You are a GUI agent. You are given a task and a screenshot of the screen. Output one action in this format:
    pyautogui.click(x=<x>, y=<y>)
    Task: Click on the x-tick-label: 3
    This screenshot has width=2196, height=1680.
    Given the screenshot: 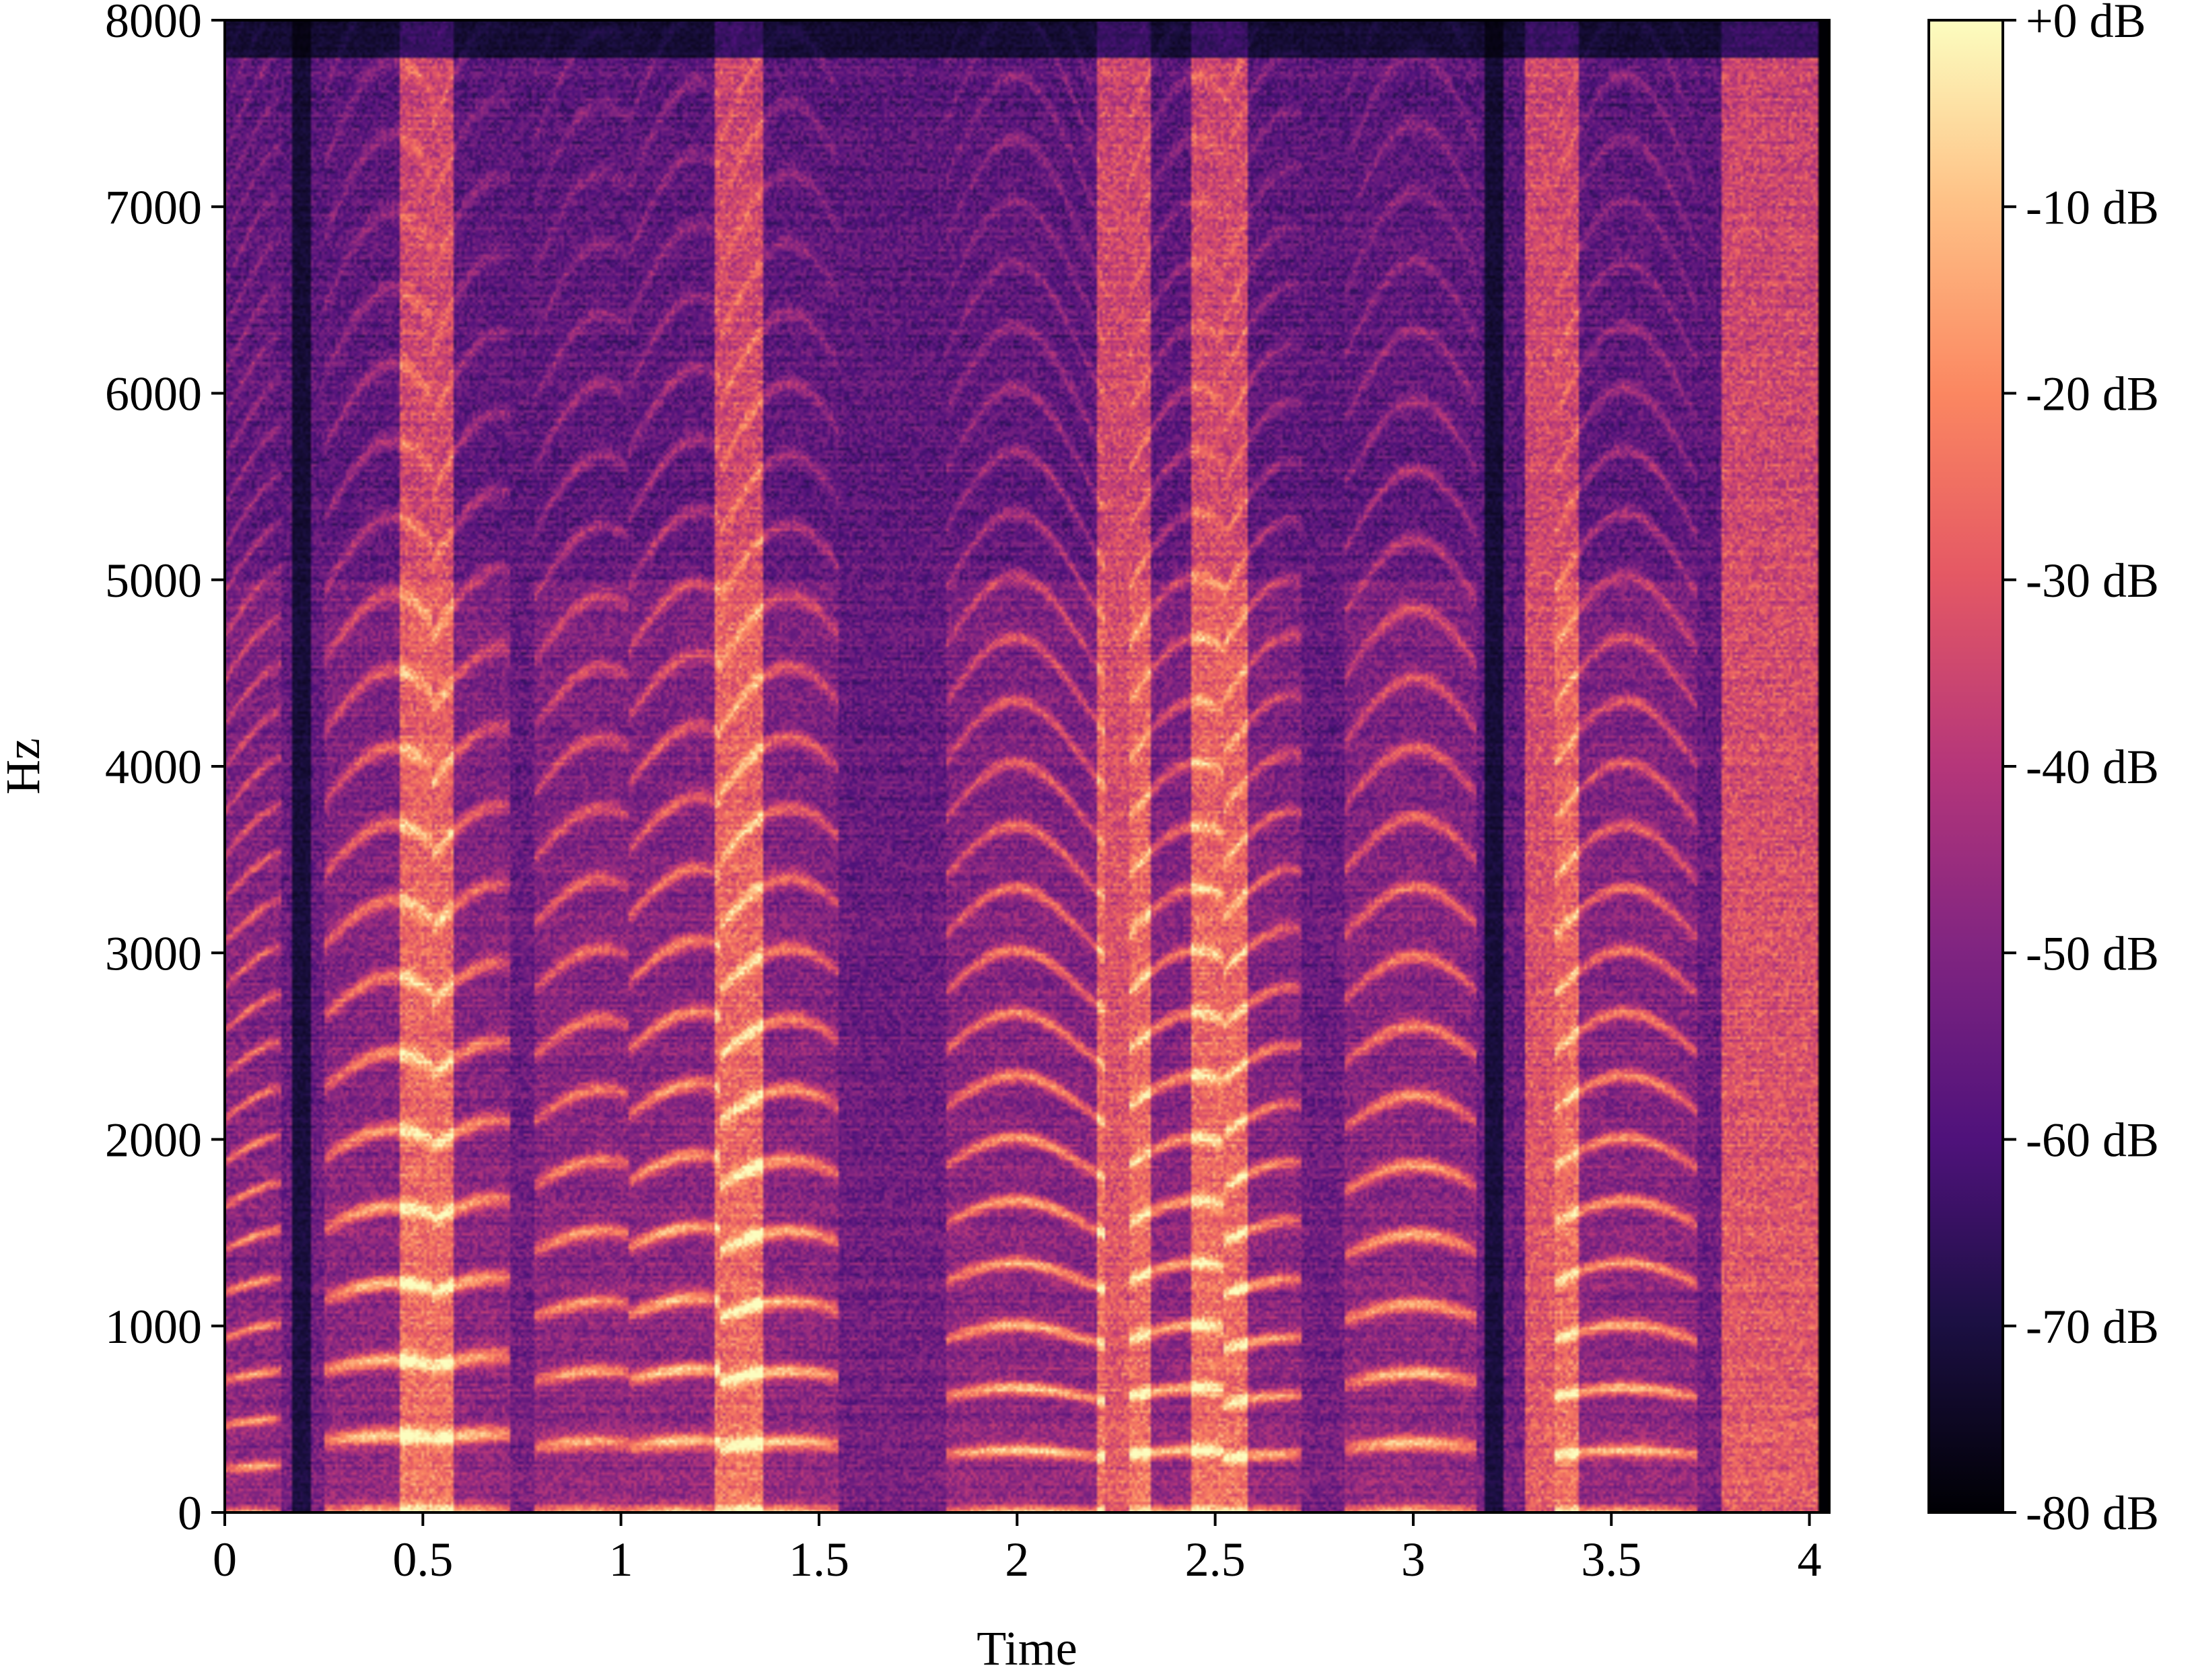 What is the action you would take?
    pyautogui.click(x=1413, y=1560)
    